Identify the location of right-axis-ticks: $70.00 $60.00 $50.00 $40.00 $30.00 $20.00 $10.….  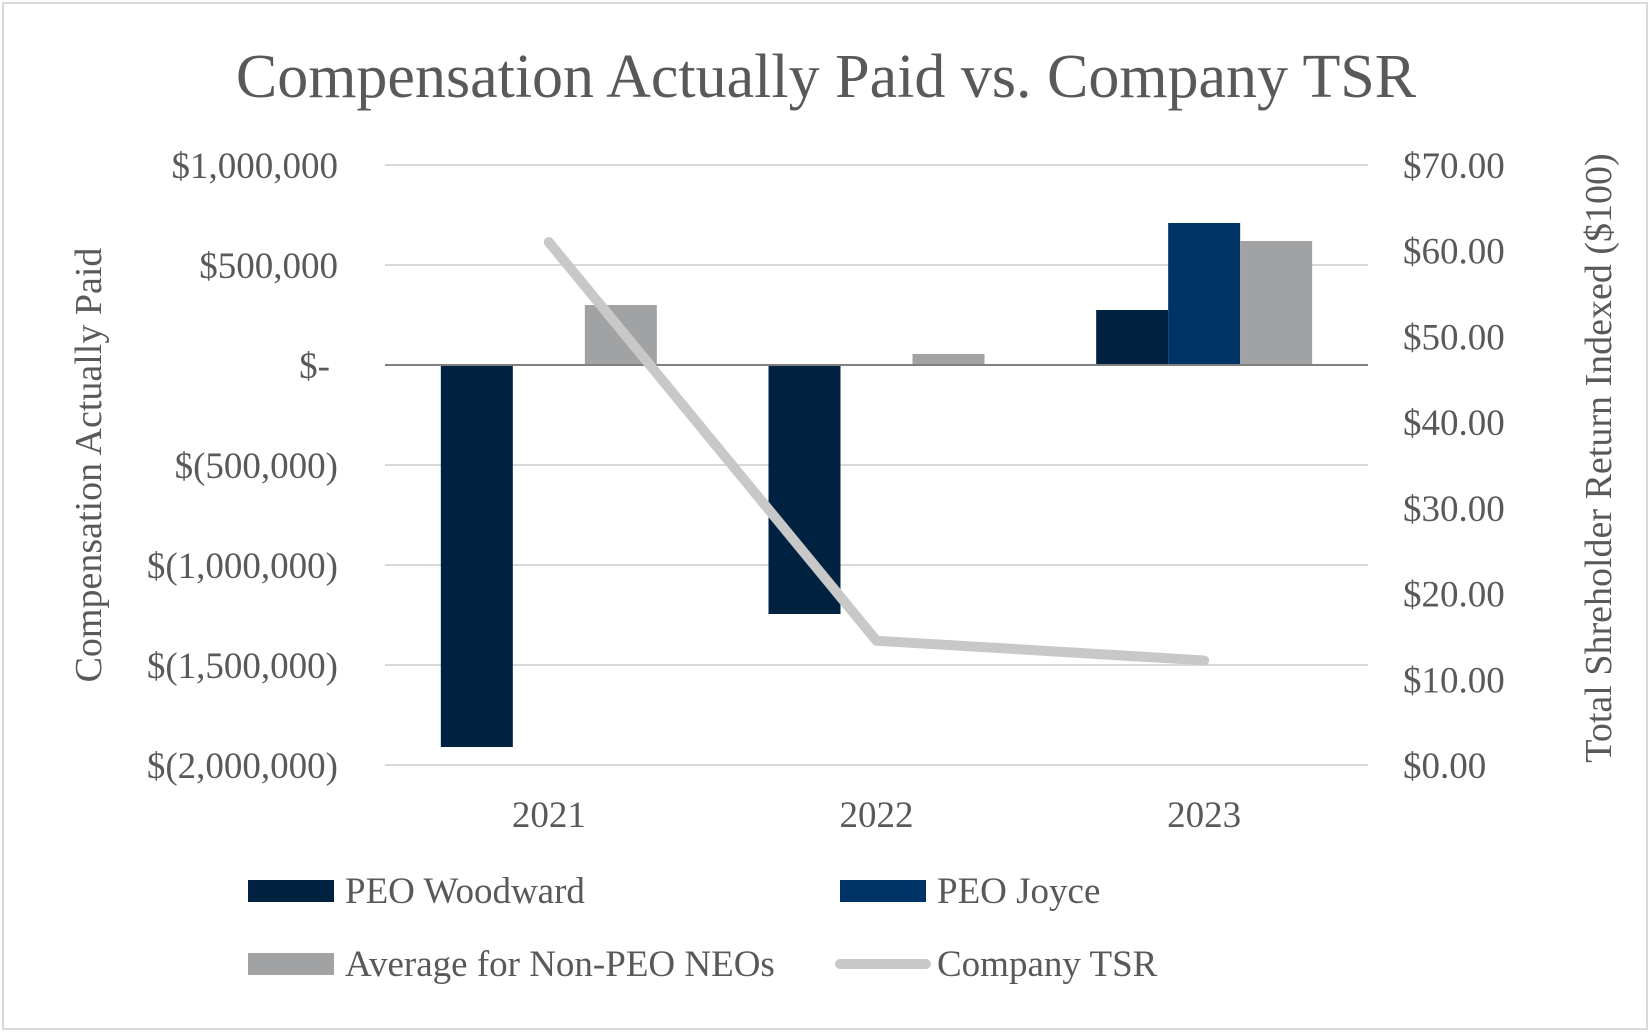
(1454, 466).